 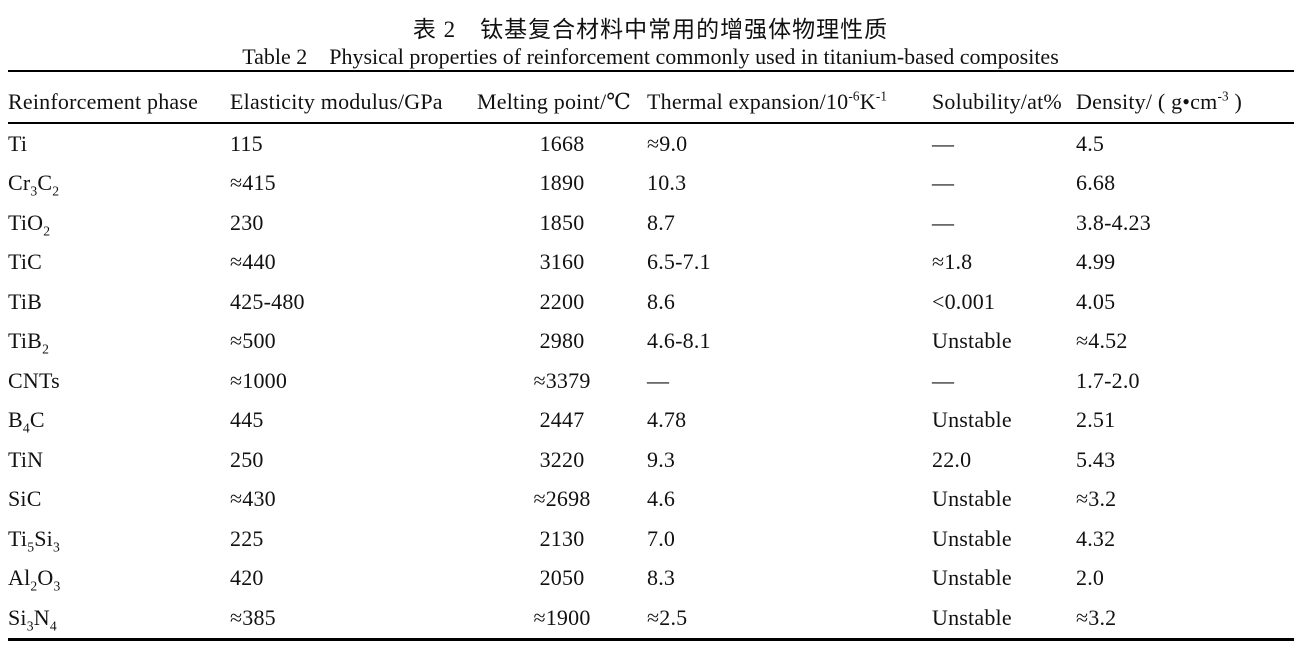 I want to click on cell-density: 4.99, so click(x=1096, y=262).